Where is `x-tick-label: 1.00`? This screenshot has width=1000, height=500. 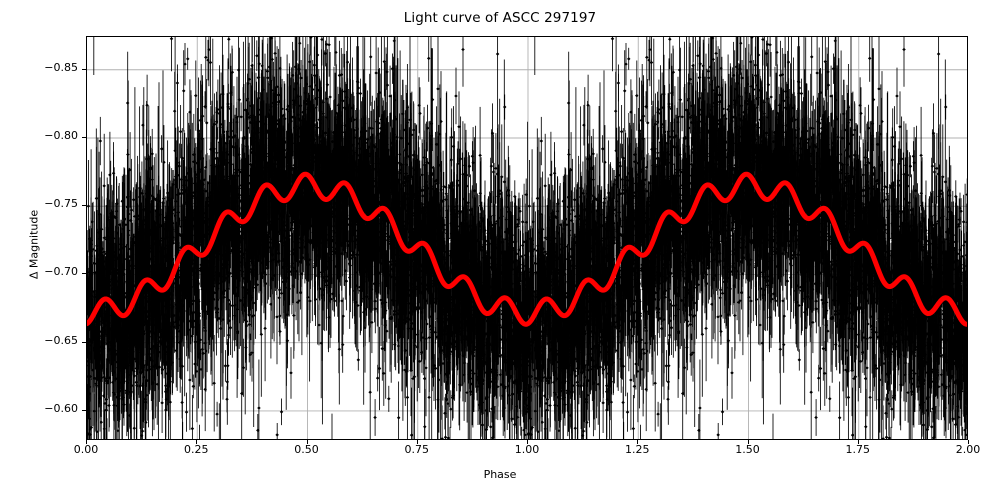
x-tick-label: 1.00 is located at coordinates (527, 449).